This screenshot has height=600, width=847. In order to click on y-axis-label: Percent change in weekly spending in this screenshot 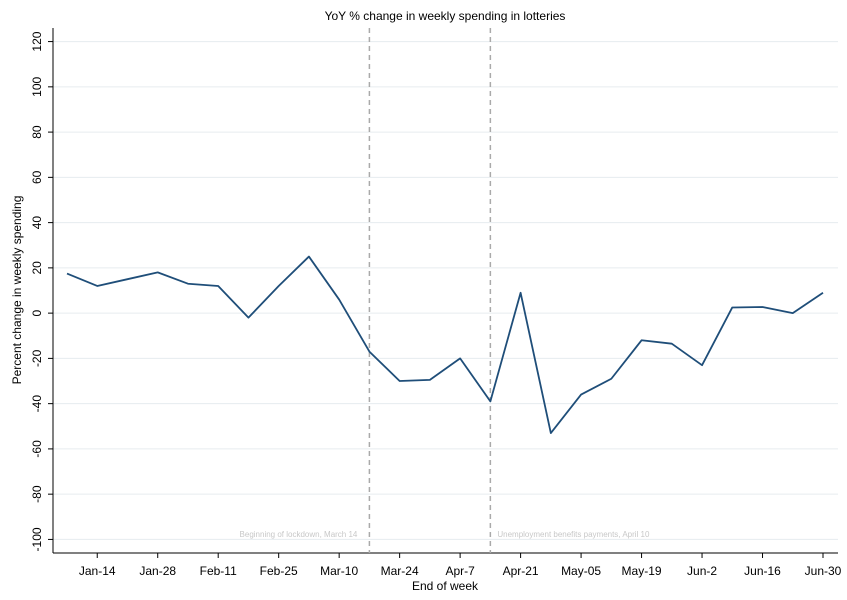, I will do `click(17, 290)`.